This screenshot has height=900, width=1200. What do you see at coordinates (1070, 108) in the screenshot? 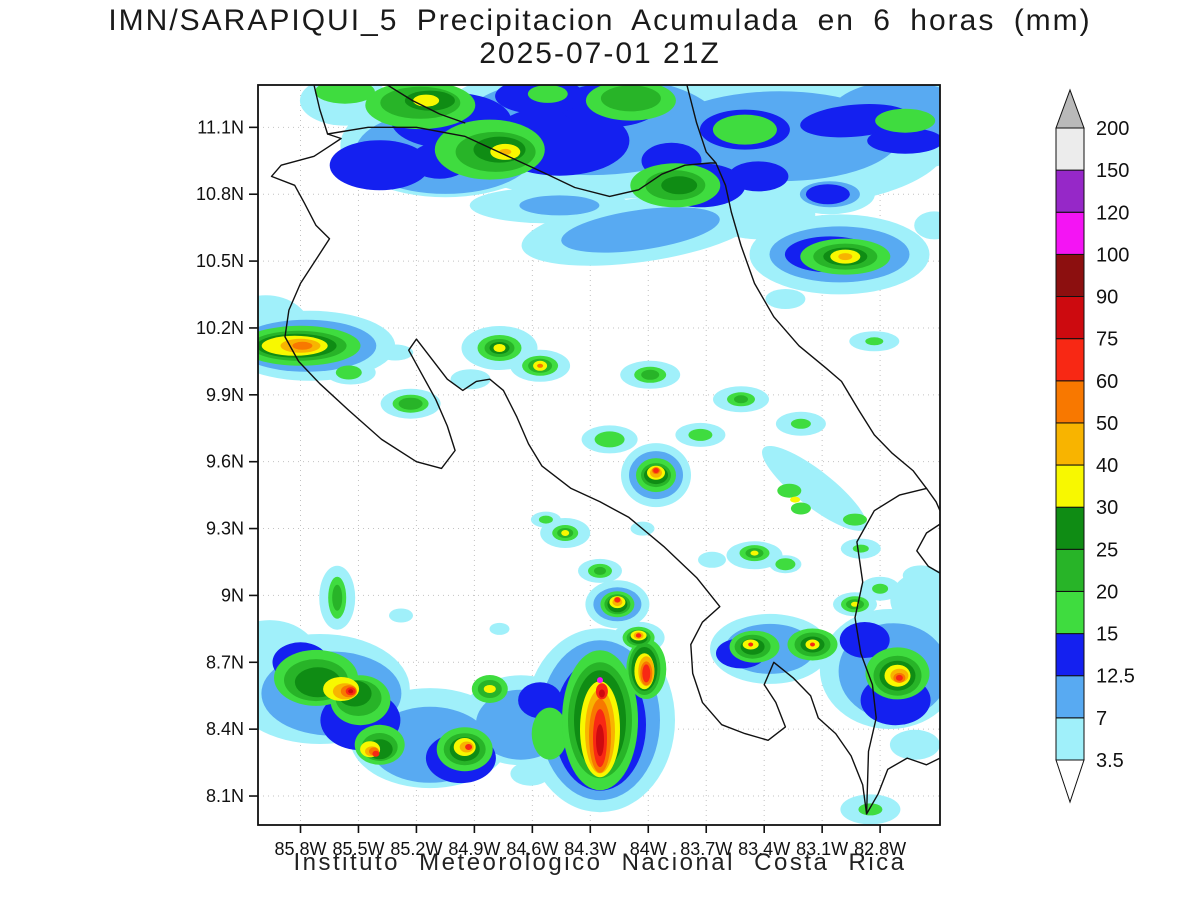
I see `legend-over-arrow` at bounding box center [1070, 108].